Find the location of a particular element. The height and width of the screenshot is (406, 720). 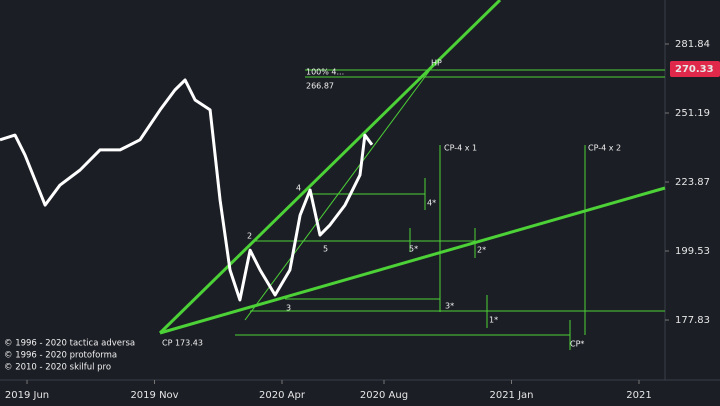

price-tag is located at coordinates (695, 68).